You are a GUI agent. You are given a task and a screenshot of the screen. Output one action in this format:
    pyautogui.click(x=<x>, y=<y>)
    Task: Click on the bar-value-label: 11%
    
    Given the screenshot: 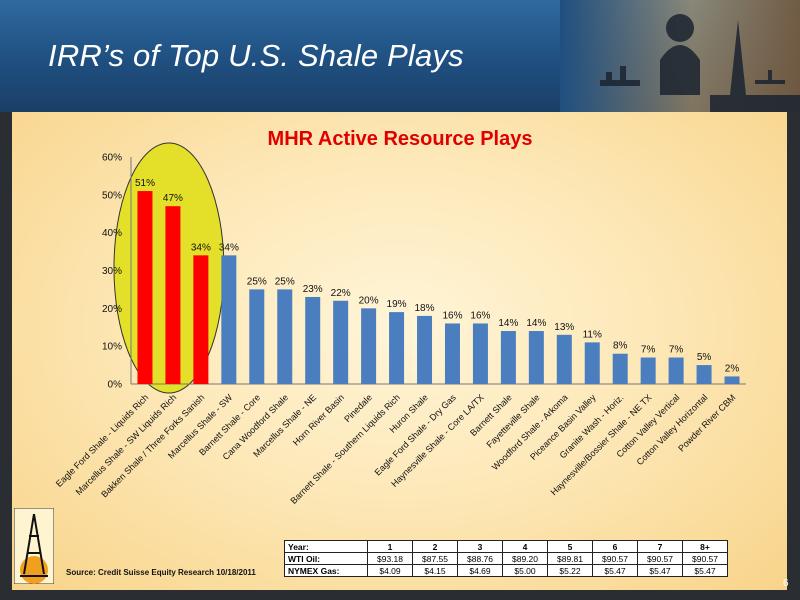 What is the action you would take?
    pyautogui.click(x=592, y=334)
    